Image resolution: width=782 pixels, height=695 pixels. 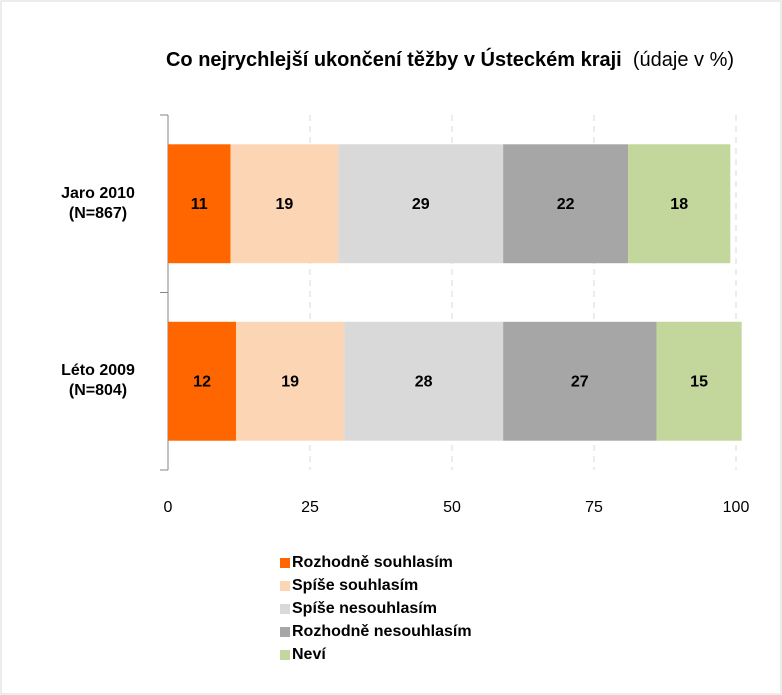 I want to click on data-label: 12, so click(x=202, y=381).